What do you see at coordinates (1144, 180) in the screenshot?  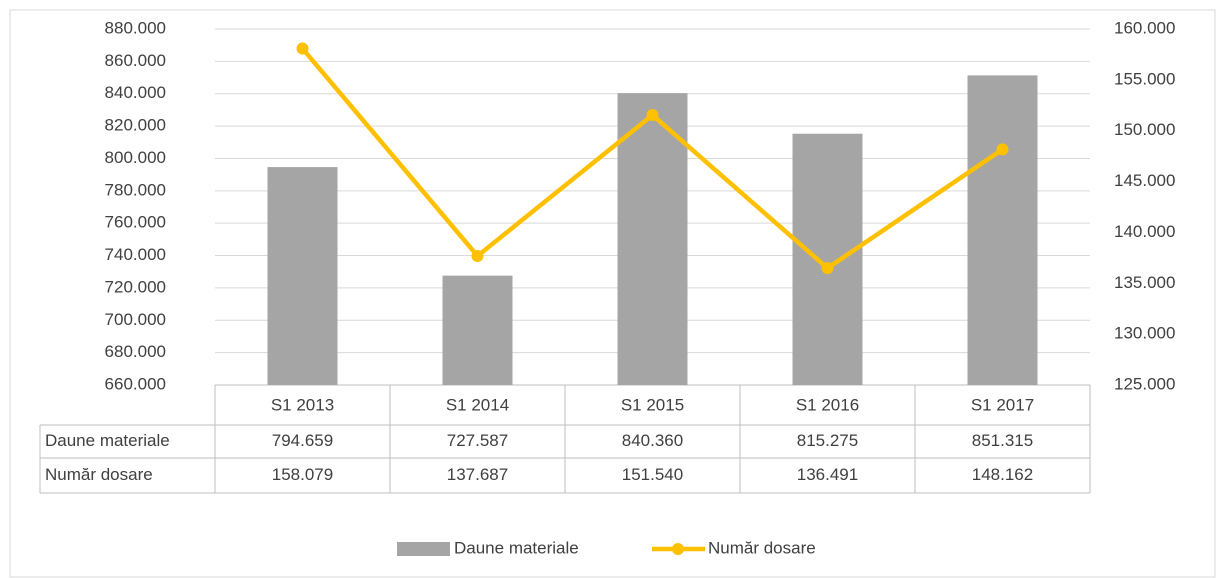 I see `y2-tick-label: 145.000` at bounding box center [1144, 180].